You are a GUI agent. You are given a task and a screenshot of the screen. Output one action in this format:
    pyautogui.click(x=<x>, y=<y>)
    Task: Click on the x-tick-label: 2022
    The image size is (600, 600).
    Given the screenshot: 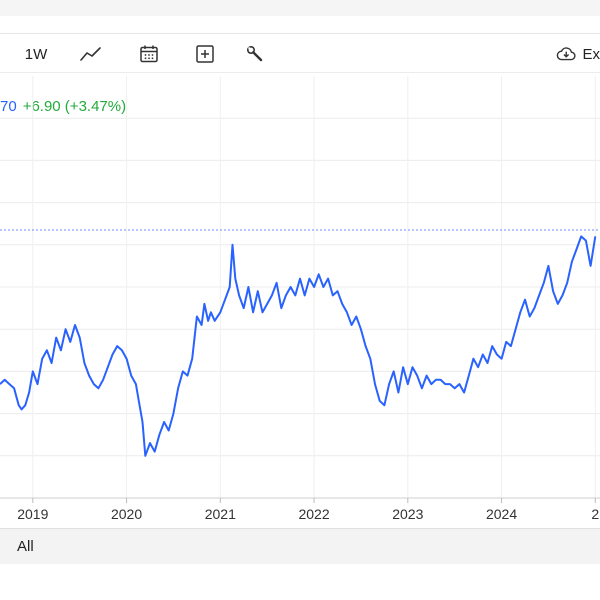 What is the action you would take?
    pyautogui.click(x=313, y=514)
    